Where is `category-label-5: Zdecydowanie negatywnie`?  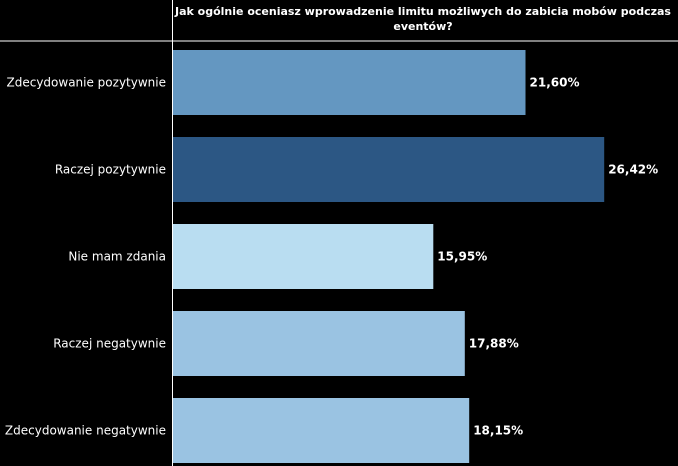
category-label-5: Zdecydowanie negatywnie is located at coordinates (85, 431).